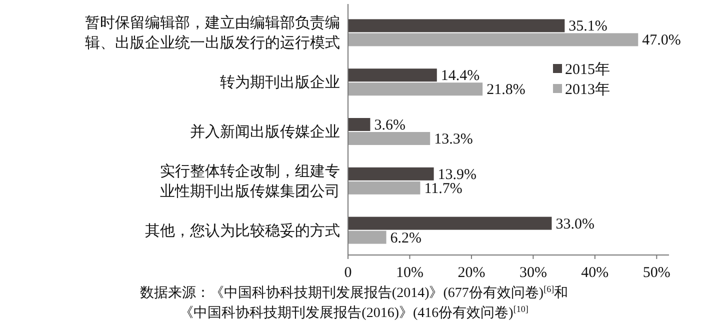  Describe the element at coordinates (410, 273) in the screenshot. I see `x-tick-label: 10%` at that location.